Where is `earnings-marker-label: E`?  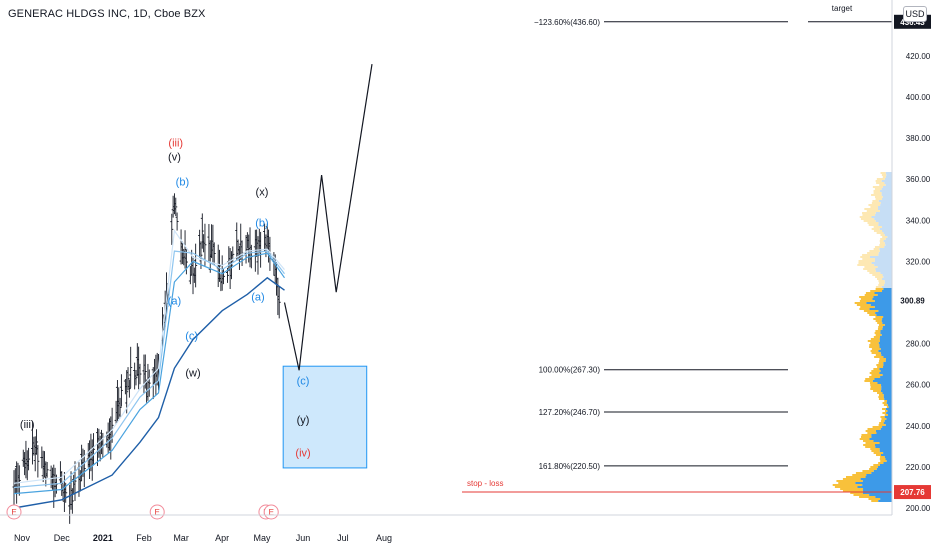
earnings-marker-label: E is located at coordinates (157, 512).